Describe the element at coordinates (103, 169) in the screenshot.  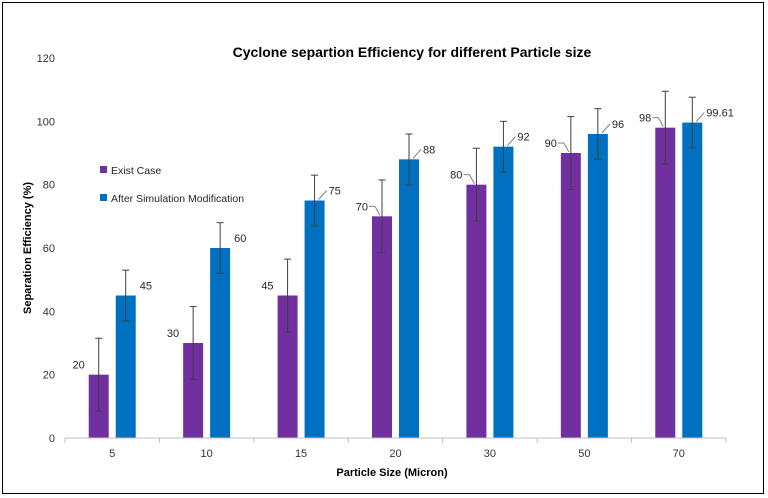
I see `legend-swatch-exist` at that location.